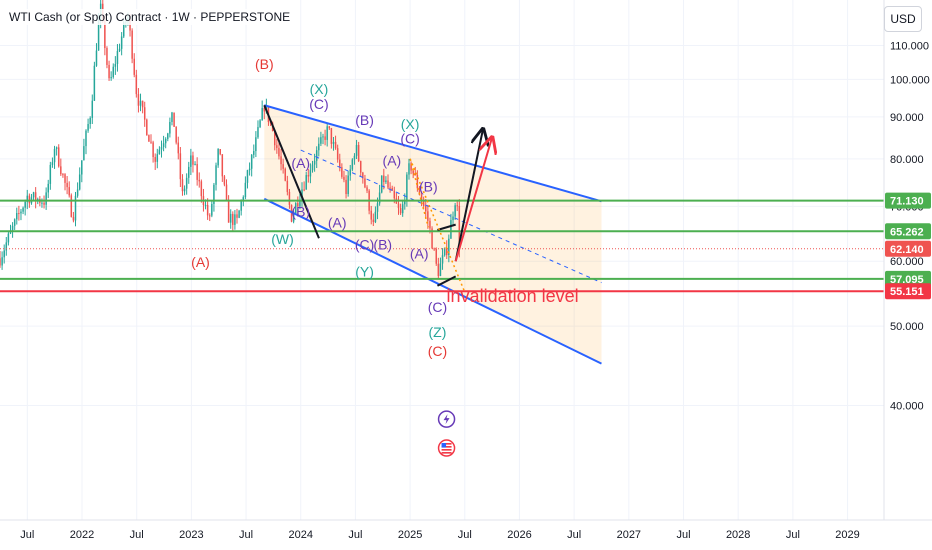  Describe the element at coordinates (364, 245) in the screenshot. I see `wave-label: (C)` at that location.